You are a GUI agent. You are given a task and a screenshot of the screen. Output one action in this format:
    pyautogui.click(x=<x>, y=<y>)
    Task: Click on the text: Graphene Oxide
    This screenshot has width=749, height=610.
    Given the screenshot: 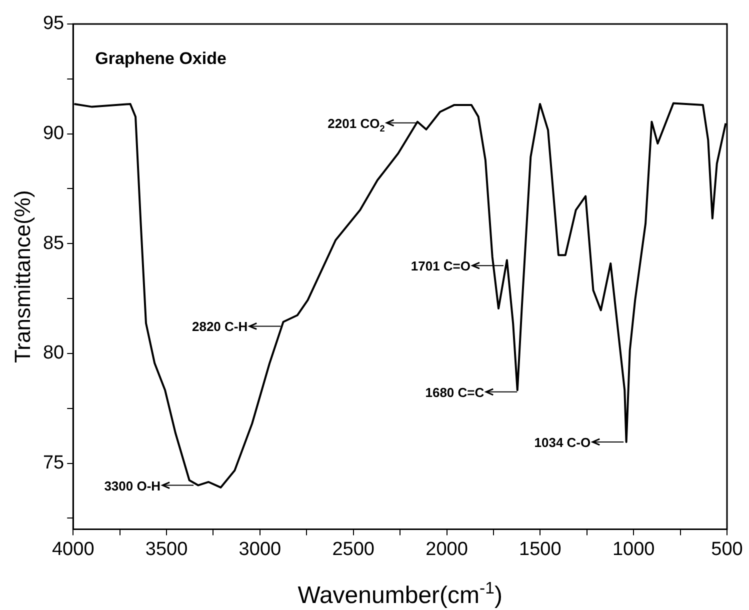 What is the action you would take?
    pyautogui.click(x=160, y=58)
    